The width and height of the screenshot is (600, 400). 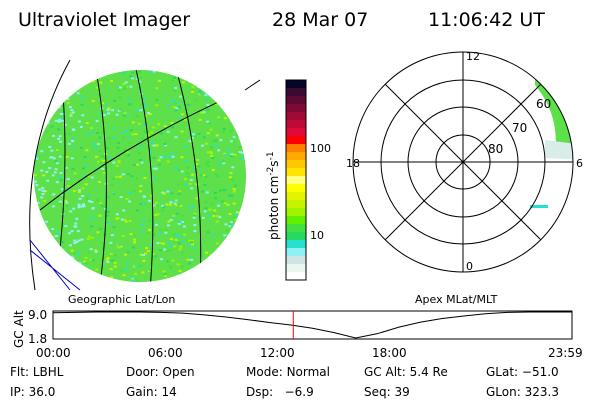 What do you see at coordinates (320, 148) in the screenshot?
I see `colorbar-tick-100: 100` at bounding box center [320, 148].